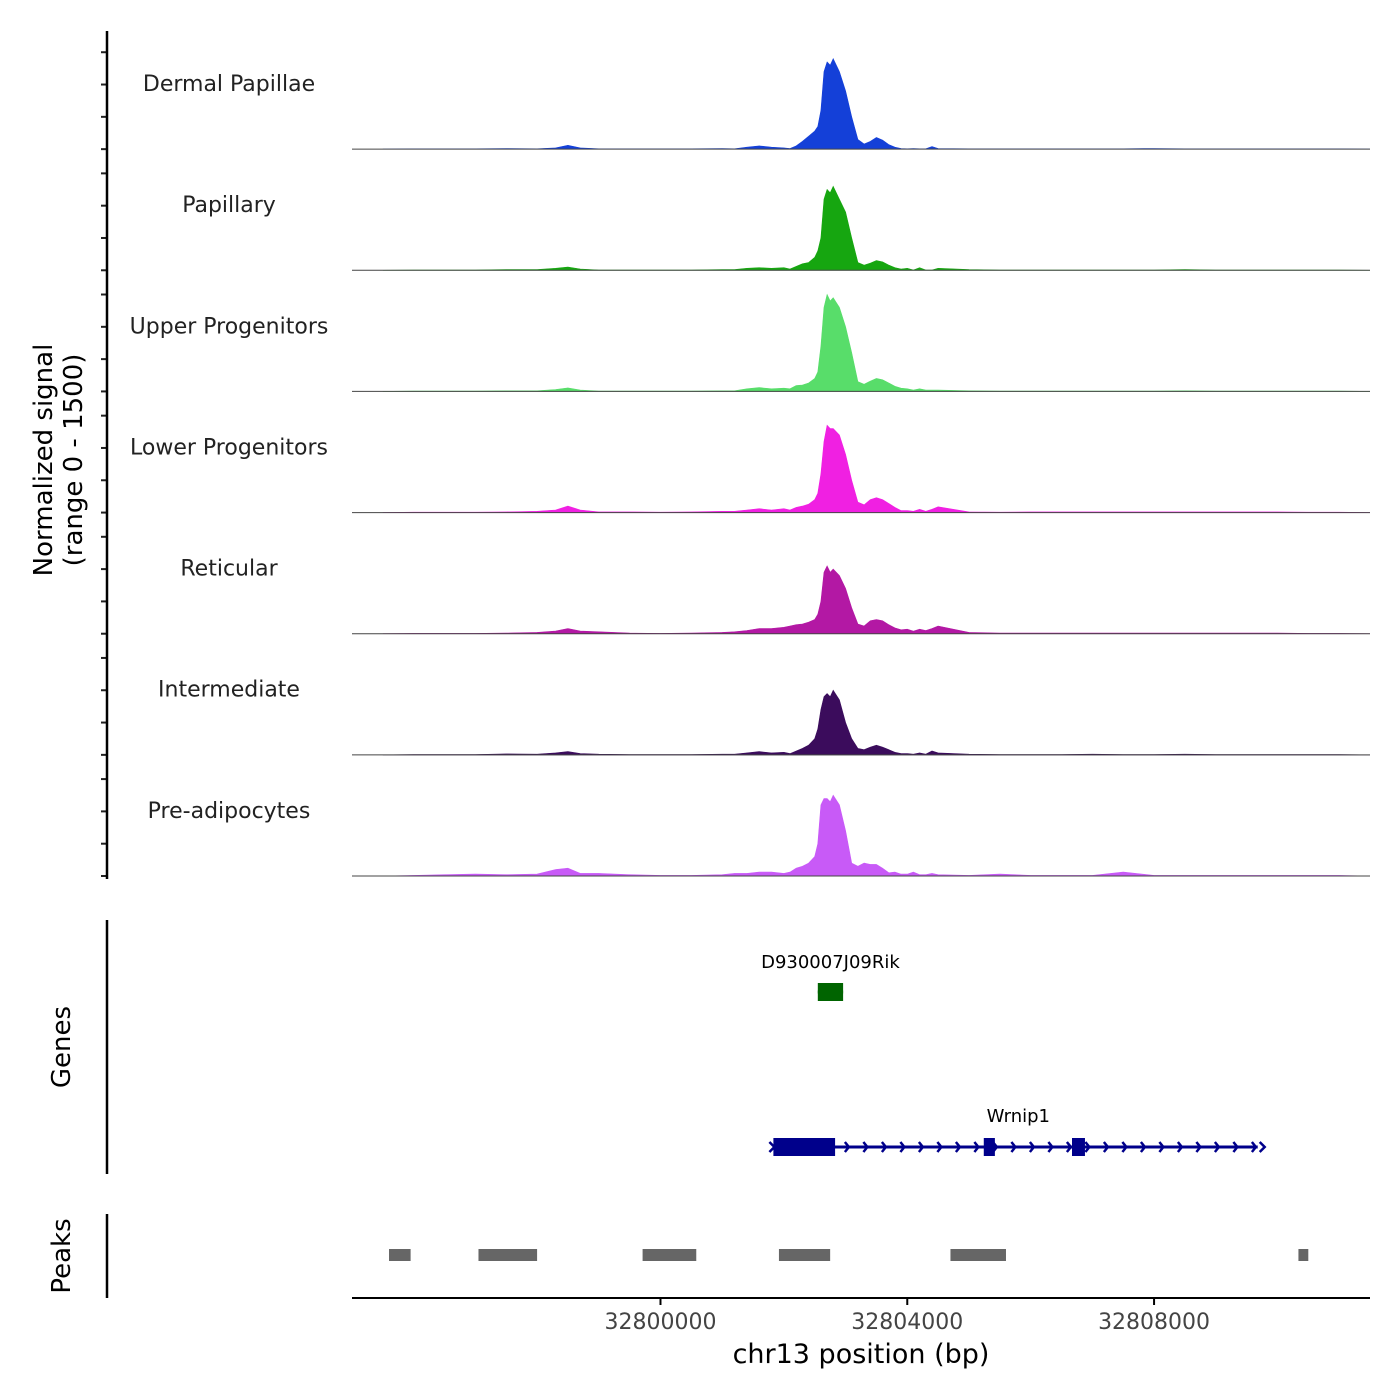 This screenshot has width=1400, height=1400. Describe the element at coordinates (861, 1354) in the screenshot. I see `x-axis-title: chr13 position (bp)` at that location.